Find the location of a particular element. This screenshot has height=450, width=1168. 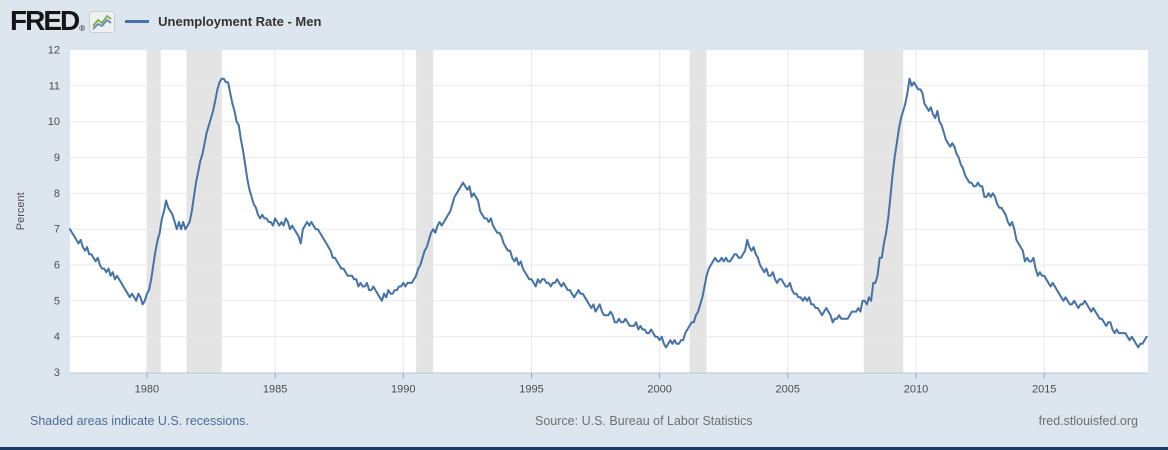

fred-sparkline-icon is located at coordinates (102, 21).